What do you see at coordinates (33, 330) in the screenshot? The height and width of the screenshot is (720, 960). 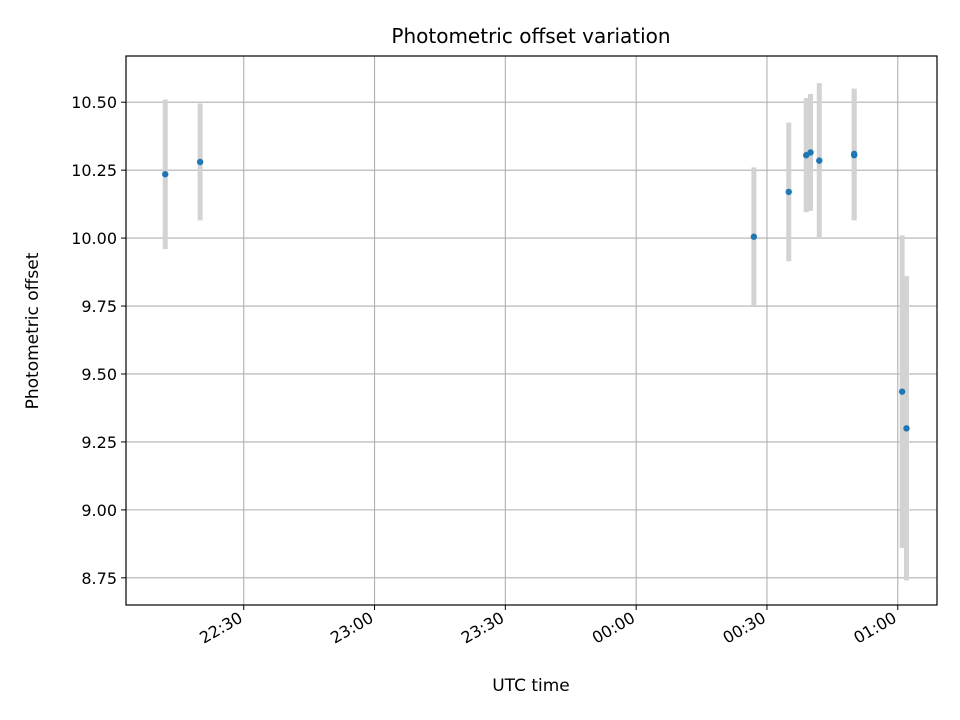 I see `y-axis-label: Photometric offset` at bounding box center [33, 330].